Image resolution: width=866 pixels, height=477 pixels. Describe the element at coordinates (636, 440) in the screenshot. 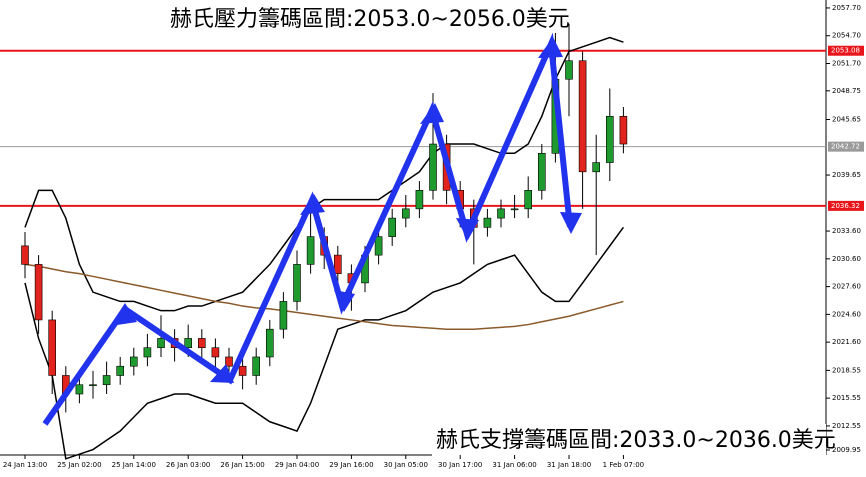

I see `support-annotation: 赫氏支撐籌碼區間:2033.0~2036.0美元` at that location.